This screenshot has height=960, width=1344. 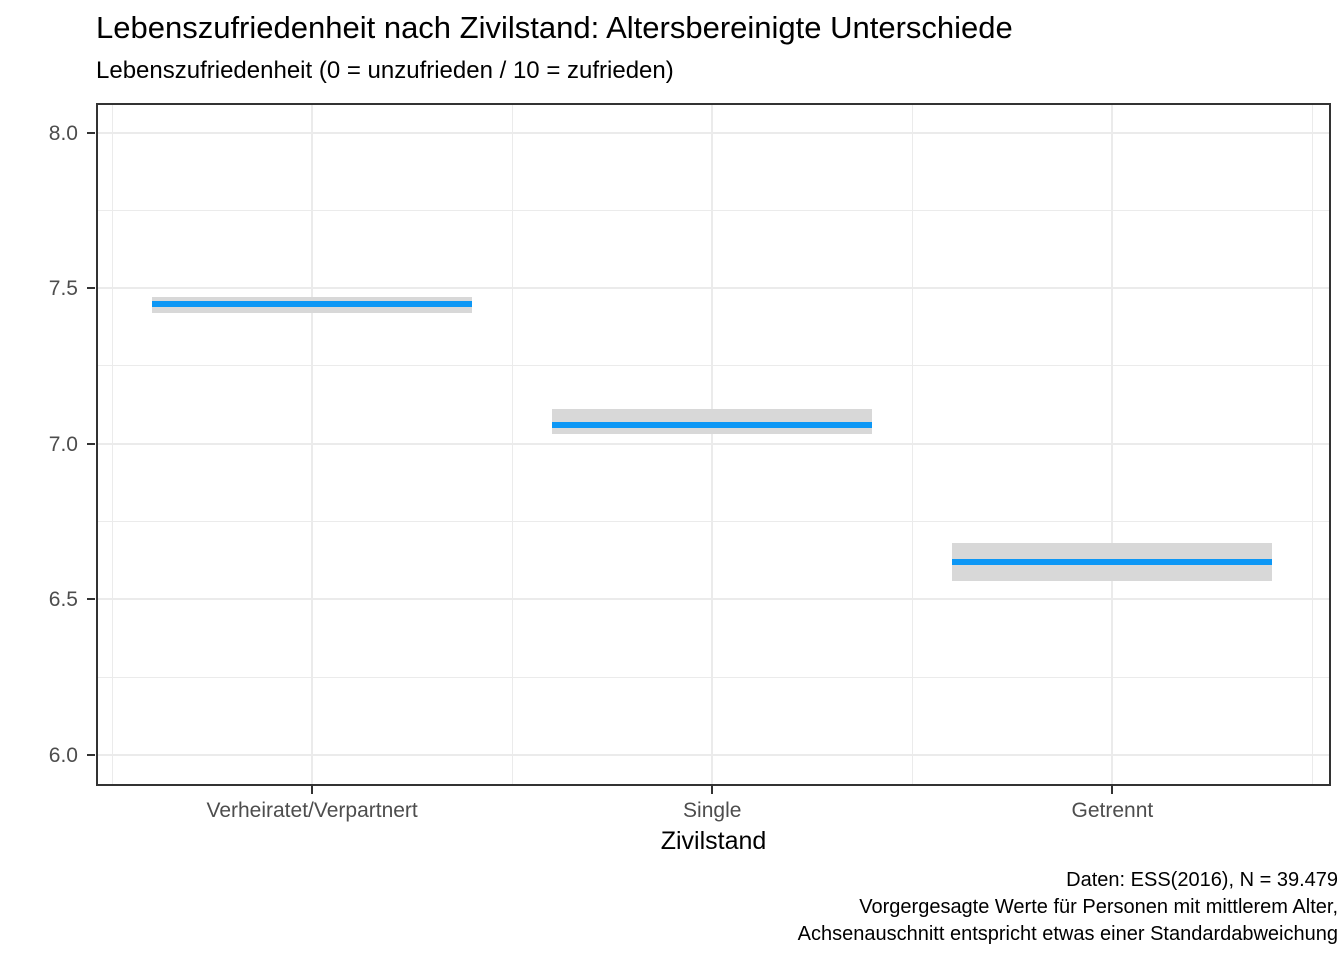 I want to click on y-axis-tick-label: 6.5, so click(x=63, y=600).